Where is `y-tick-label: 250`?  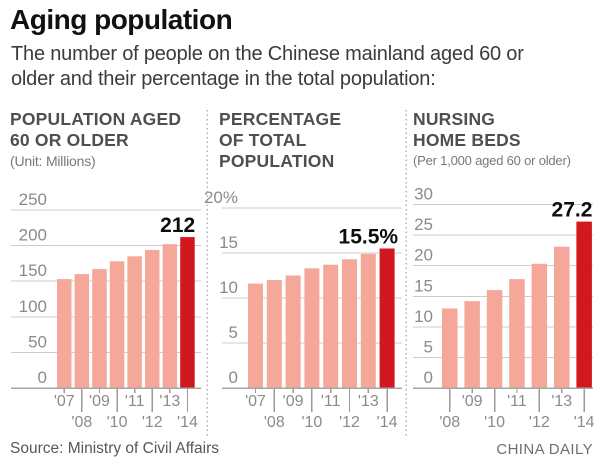 y-tick-label: 250 is located at coordinates (33, 199).